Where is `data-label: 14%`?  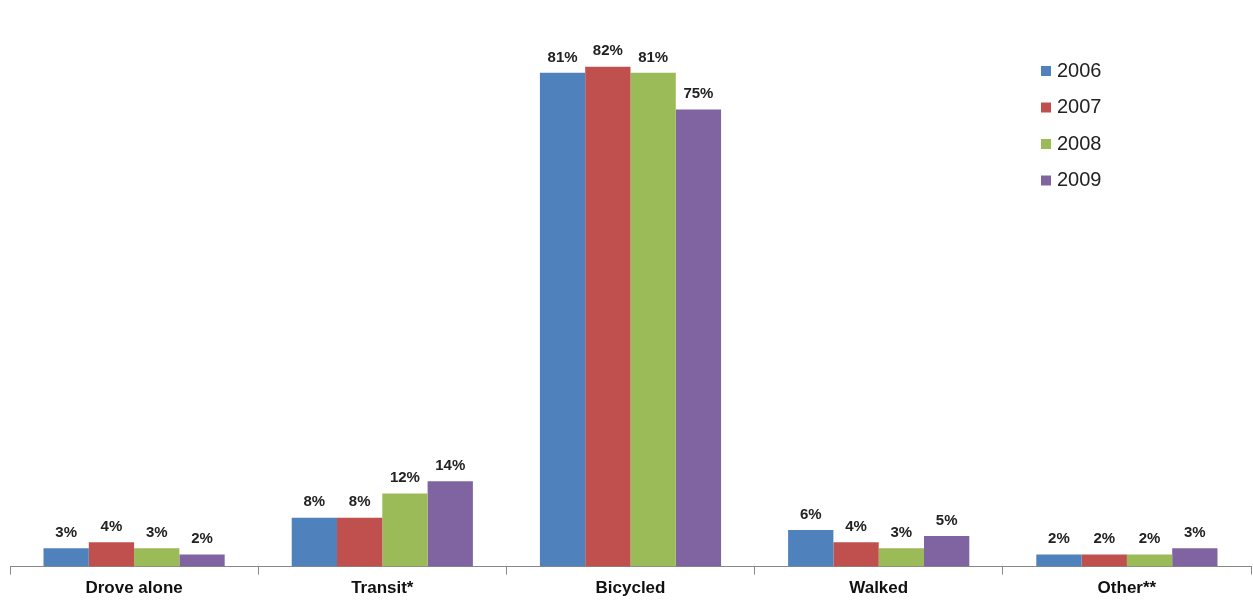
data-label: 14% is located at coordinates (450, 464).